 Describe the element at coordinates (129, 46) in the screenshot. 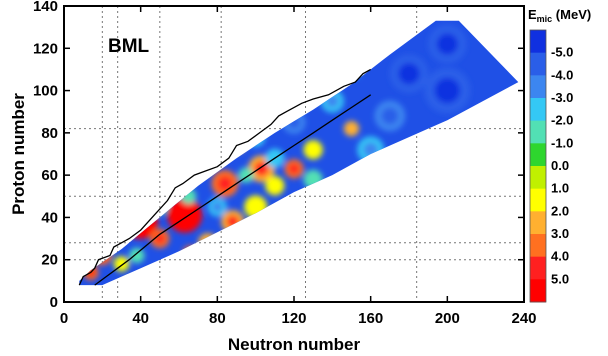

I see `annotation-label: BML` at that location.